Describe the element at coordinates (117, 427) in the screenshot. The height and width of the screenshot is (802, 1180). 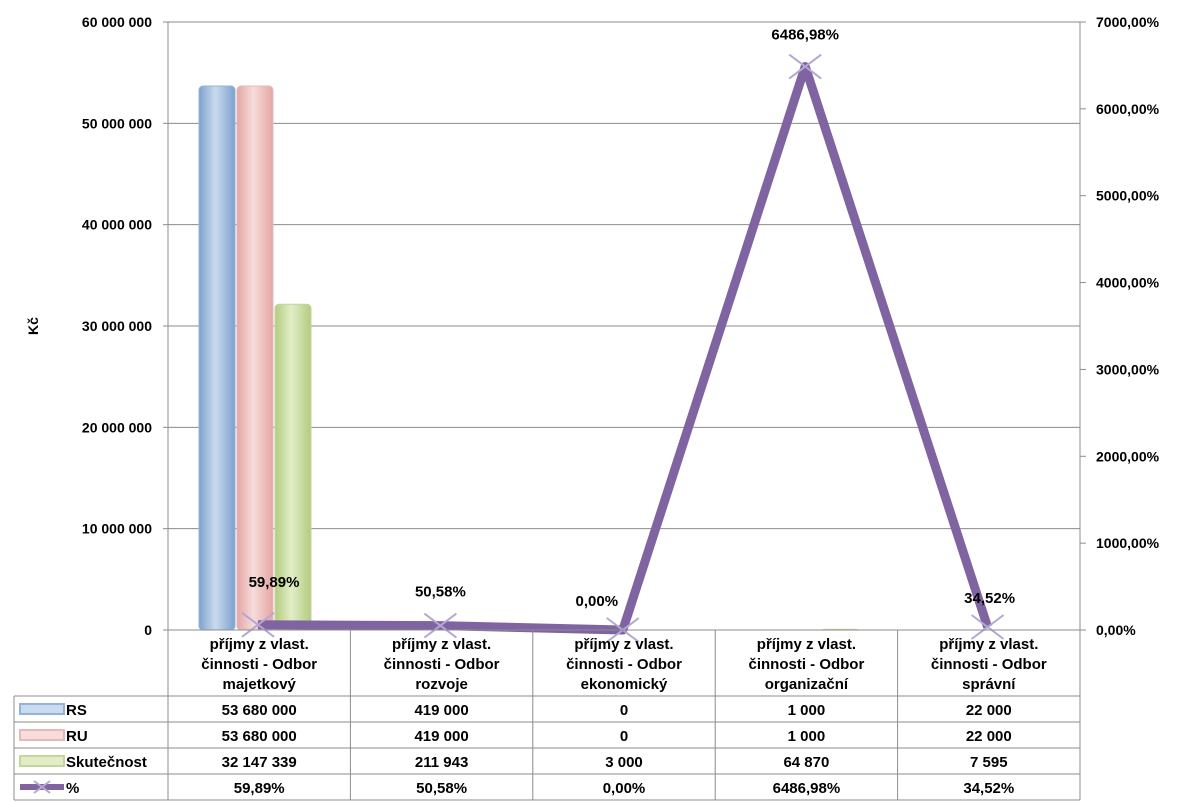
I see `y-tick-label: 20 000 000` at that location.